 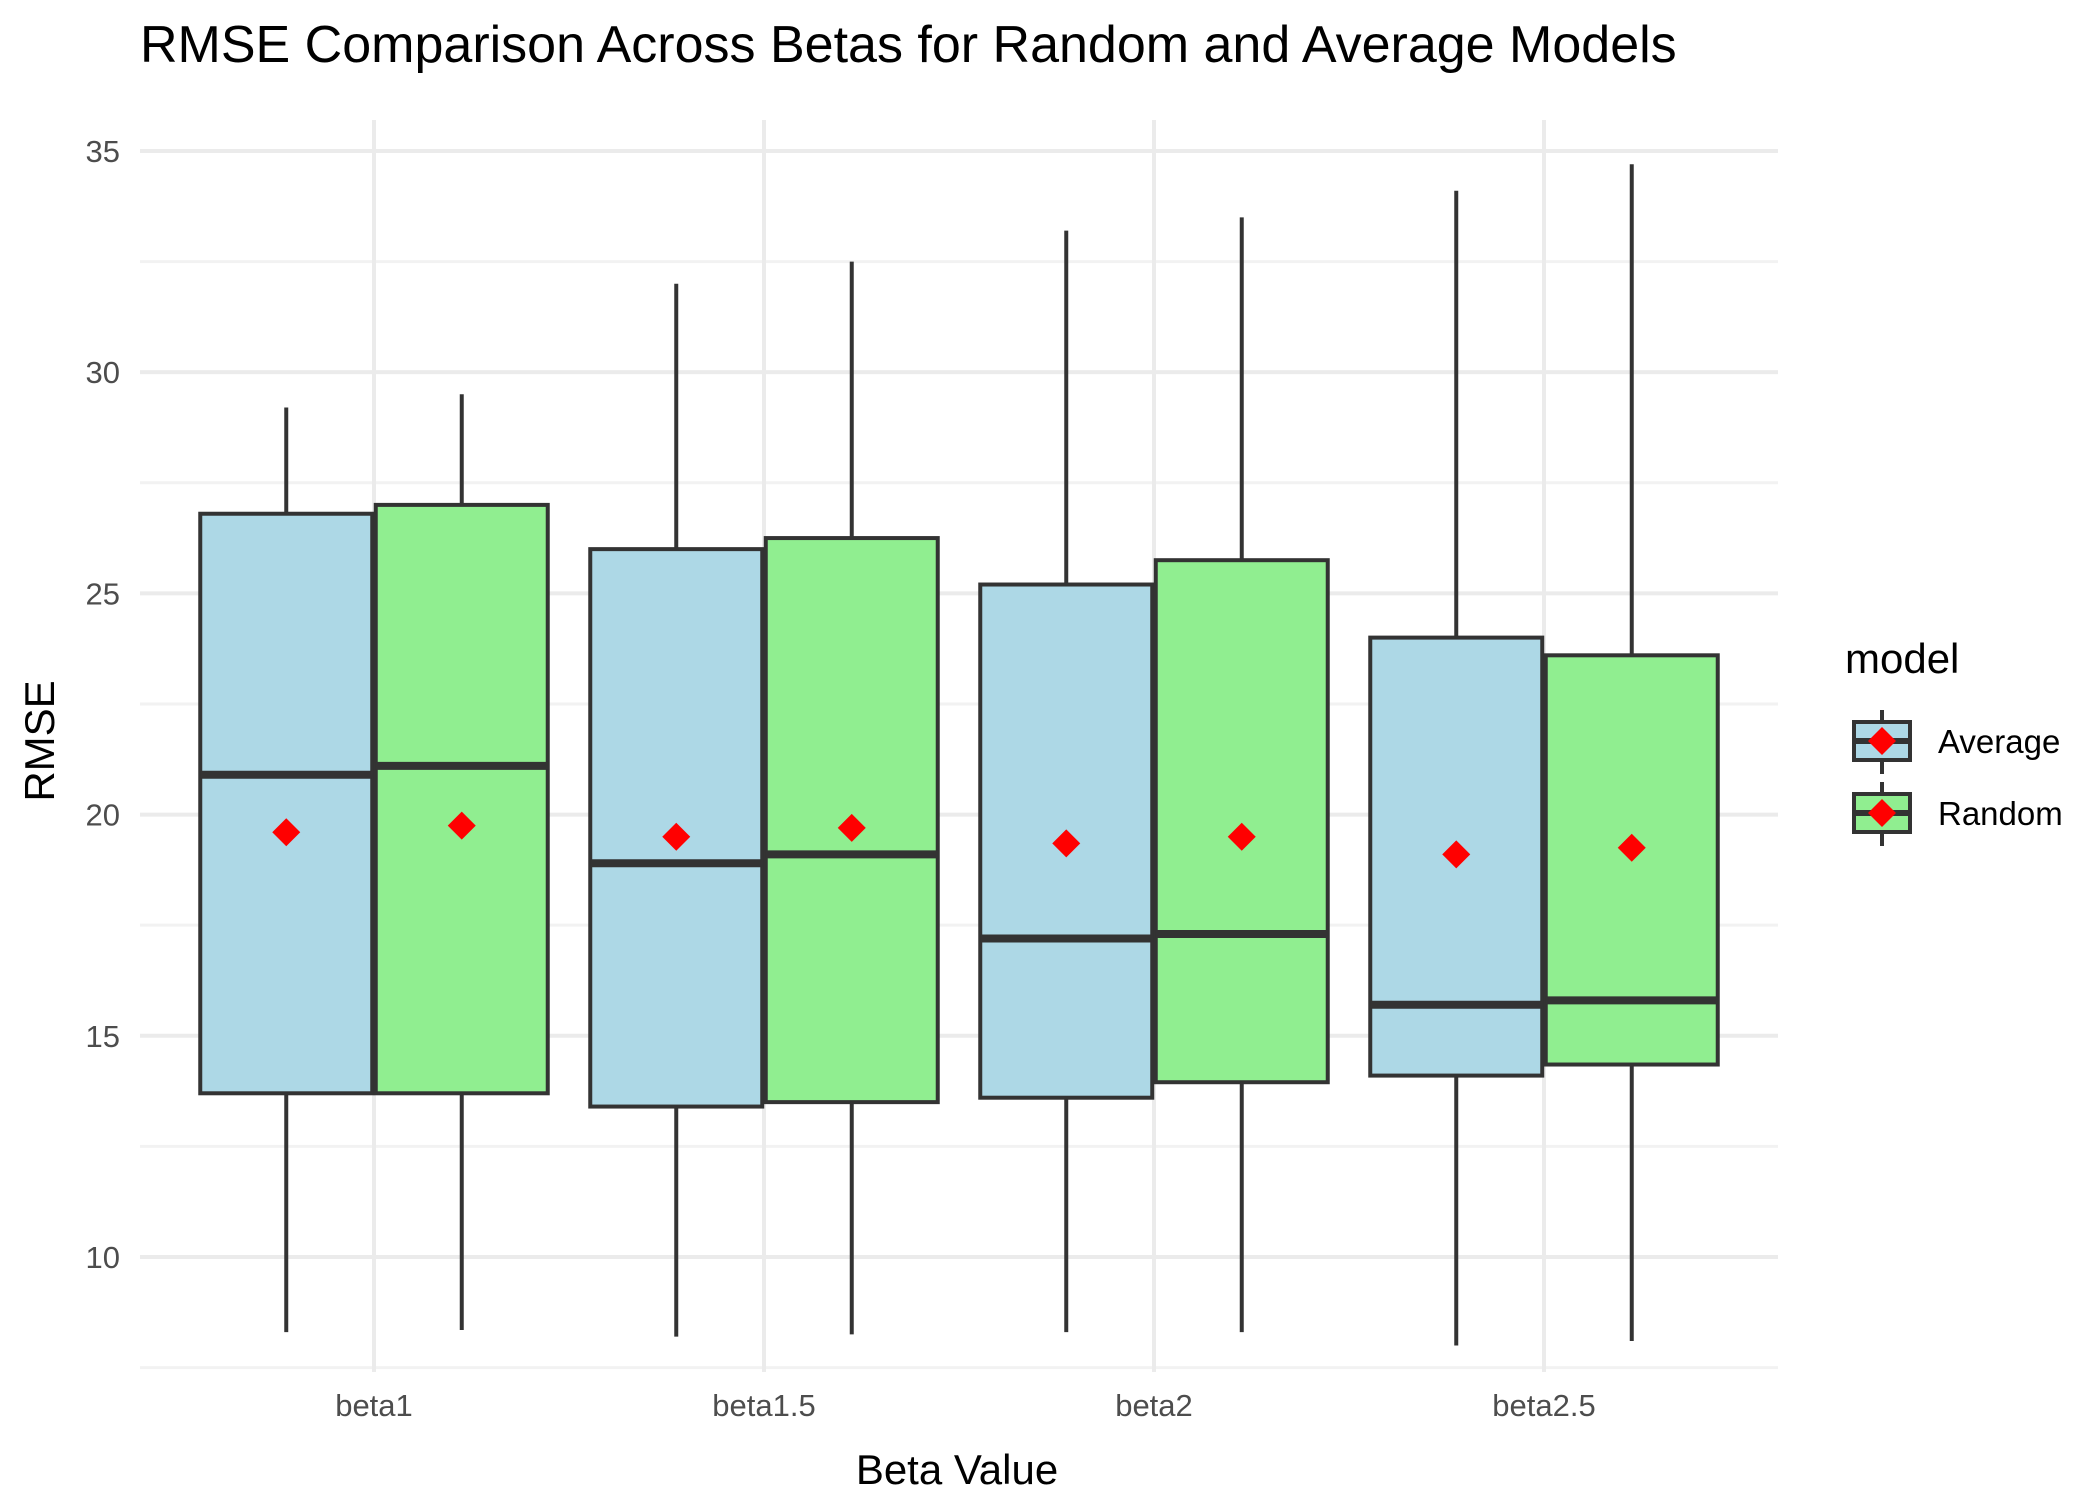 What do you see at coordinates (965, 1405) in the screenshot?
I see `x-axis-ticks: beta1 beta1.5 beta2 beta2.5` at bounding box center [965, 1405].